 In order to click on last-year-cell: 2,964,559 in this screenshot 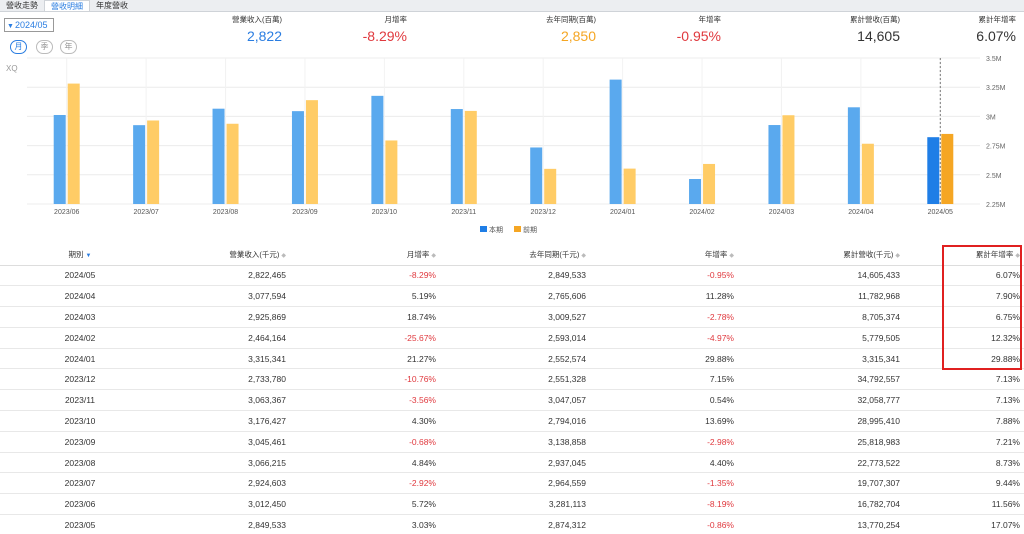, I will do `click(515, 483)`.